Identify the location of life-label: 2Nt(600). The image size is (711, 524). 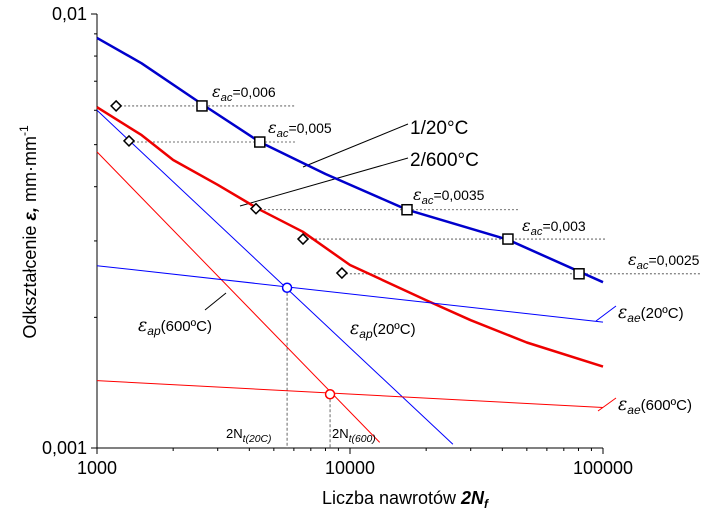
(354, 435).